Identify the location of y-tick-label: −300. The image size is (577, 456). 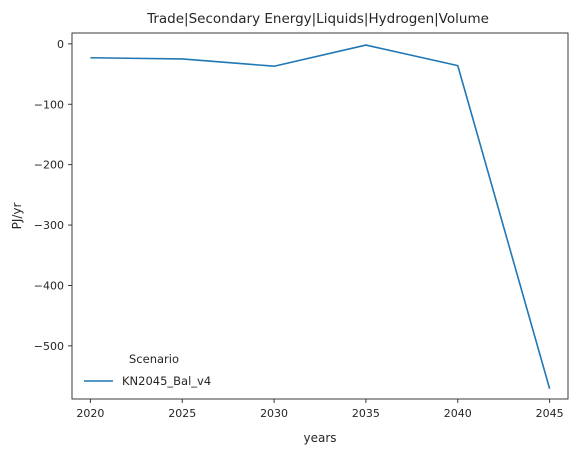
(49, 225).